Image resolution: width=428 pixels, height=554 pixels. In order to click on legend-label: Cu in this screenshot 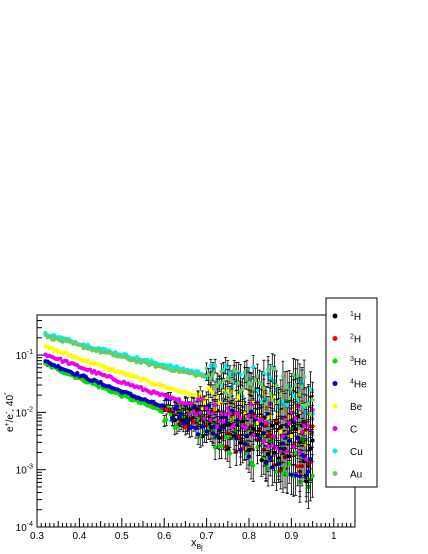, I will do `click(356, 452)`.